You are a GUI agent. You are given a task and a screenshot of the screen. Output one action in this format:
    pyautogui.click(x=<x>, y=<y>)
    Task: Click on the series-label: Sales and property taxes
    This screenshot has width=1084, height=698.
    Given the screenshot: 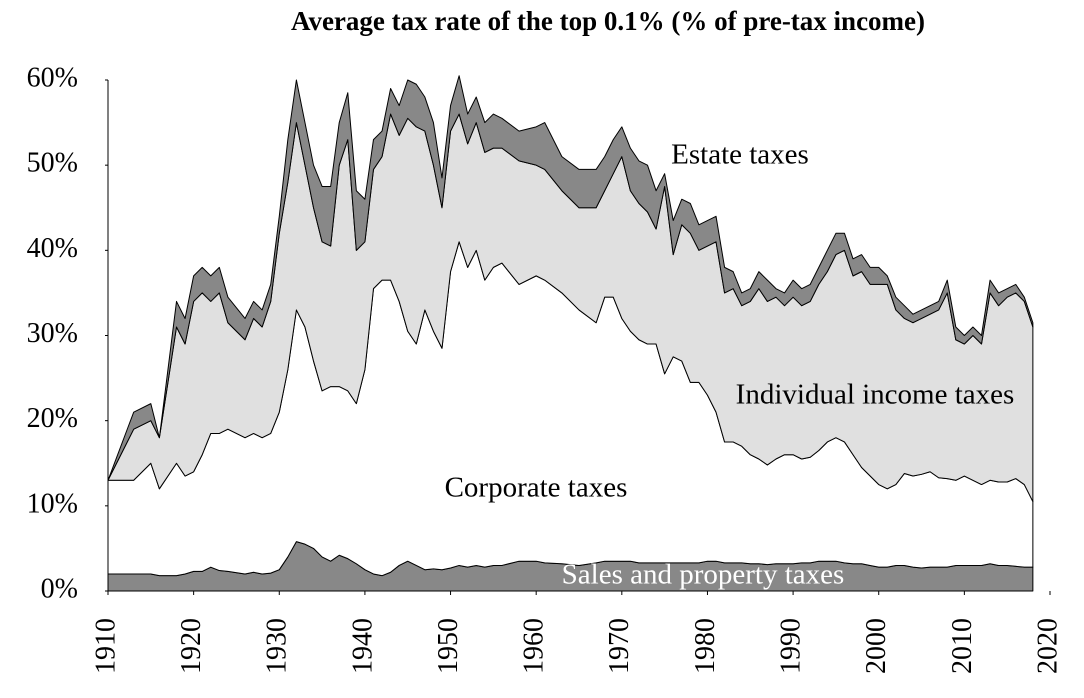 What is the action you would take?
    pyautogui.click(x=703, y=574)
    